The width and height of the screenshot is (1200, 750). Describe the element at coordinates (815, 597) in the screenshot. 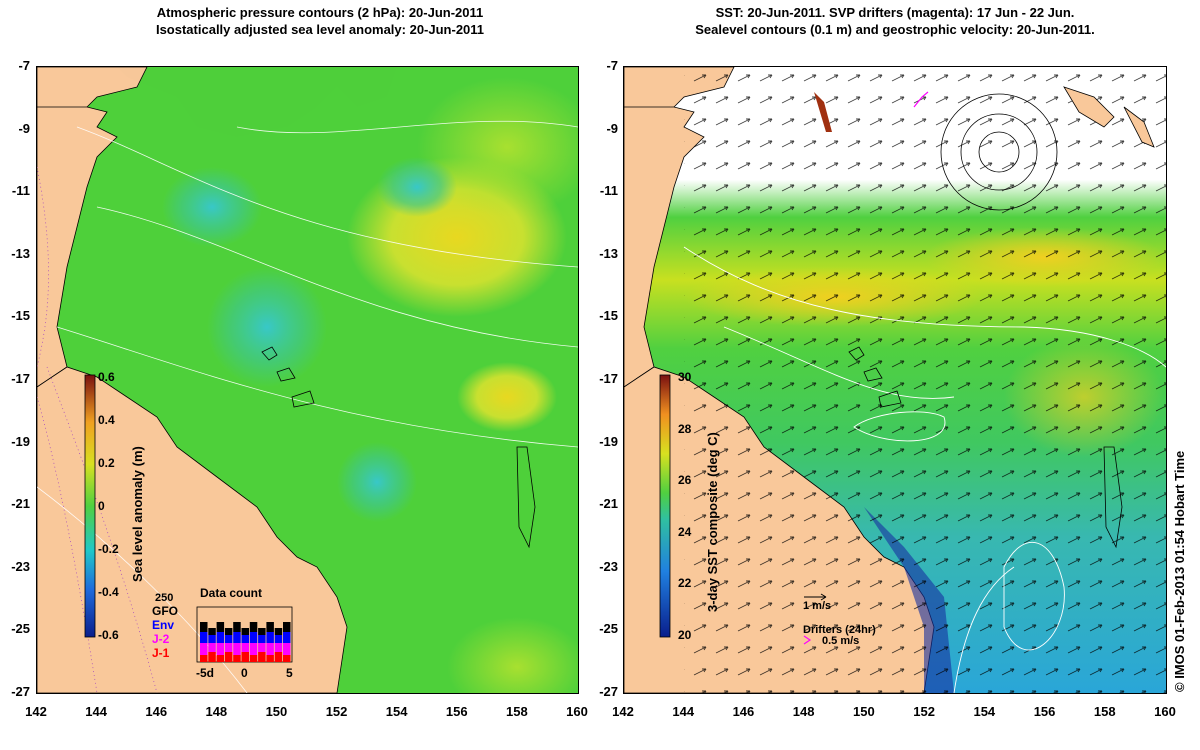

I see `velocity-scale-arrow` at that location.